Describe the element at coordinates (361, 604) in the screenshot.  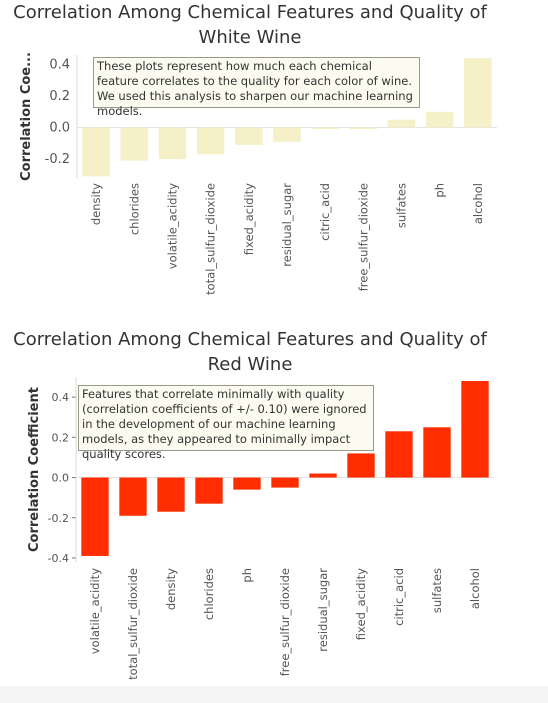
I see `red-category-label: fixed_acidity` at that location.